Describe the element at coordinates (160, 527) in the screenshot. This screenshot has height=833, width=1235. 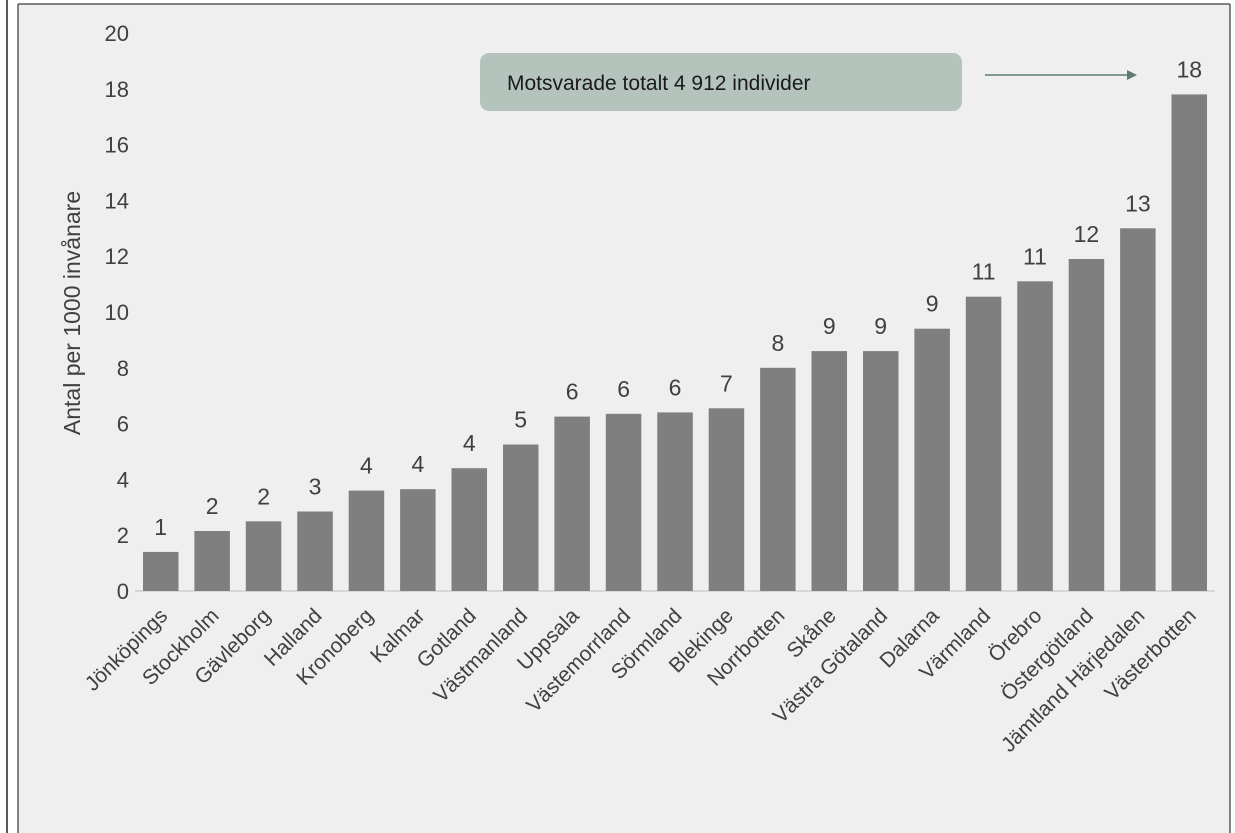
I see `data-label: 1` at that location.